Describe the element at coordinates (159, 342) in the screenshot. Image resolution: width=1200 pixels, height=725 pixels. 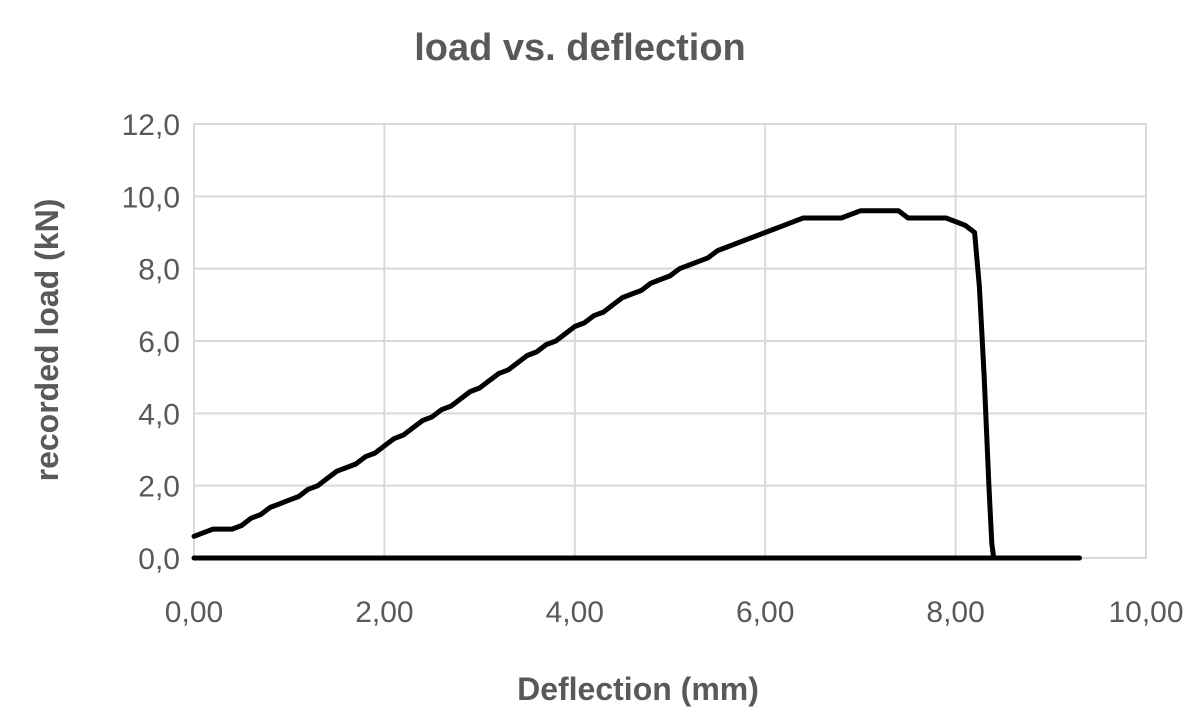
I see `y-tick-label: 6,0` at that location.